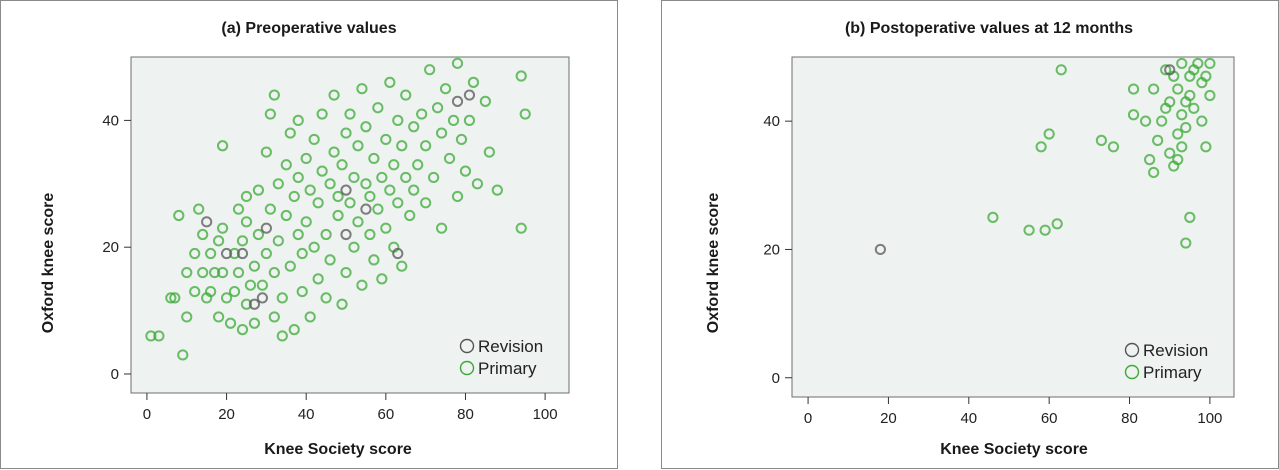 The width and height of the screenshot is (1279, 470). Describe the element at coordinates (989, 28) in the screenshot. I see `chart-title: (b) Postoperative values at 12 months` at that location.